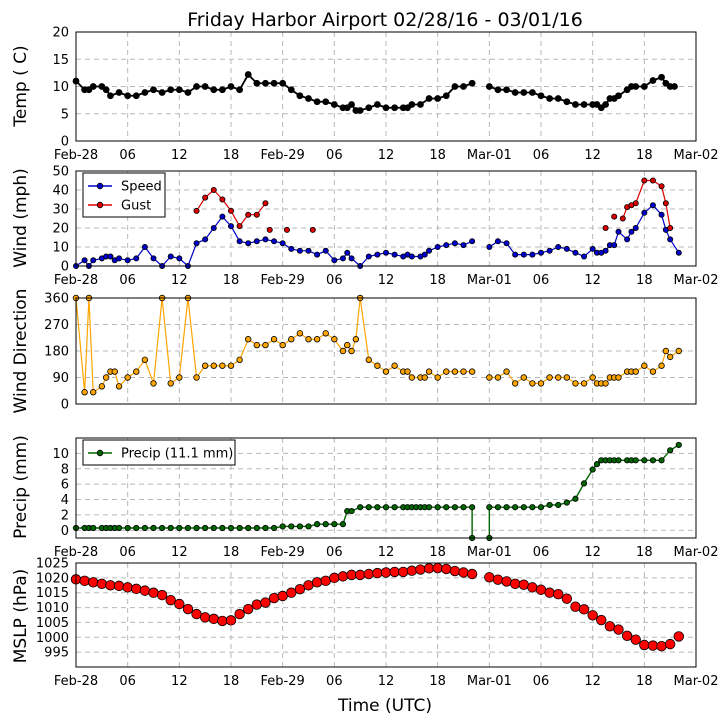 The image size is (726, 725). What do you see at coordinates (696, 552) in the screenshot?
I see `x-tick-label: Mar-02` at bounding box center [696, 552].